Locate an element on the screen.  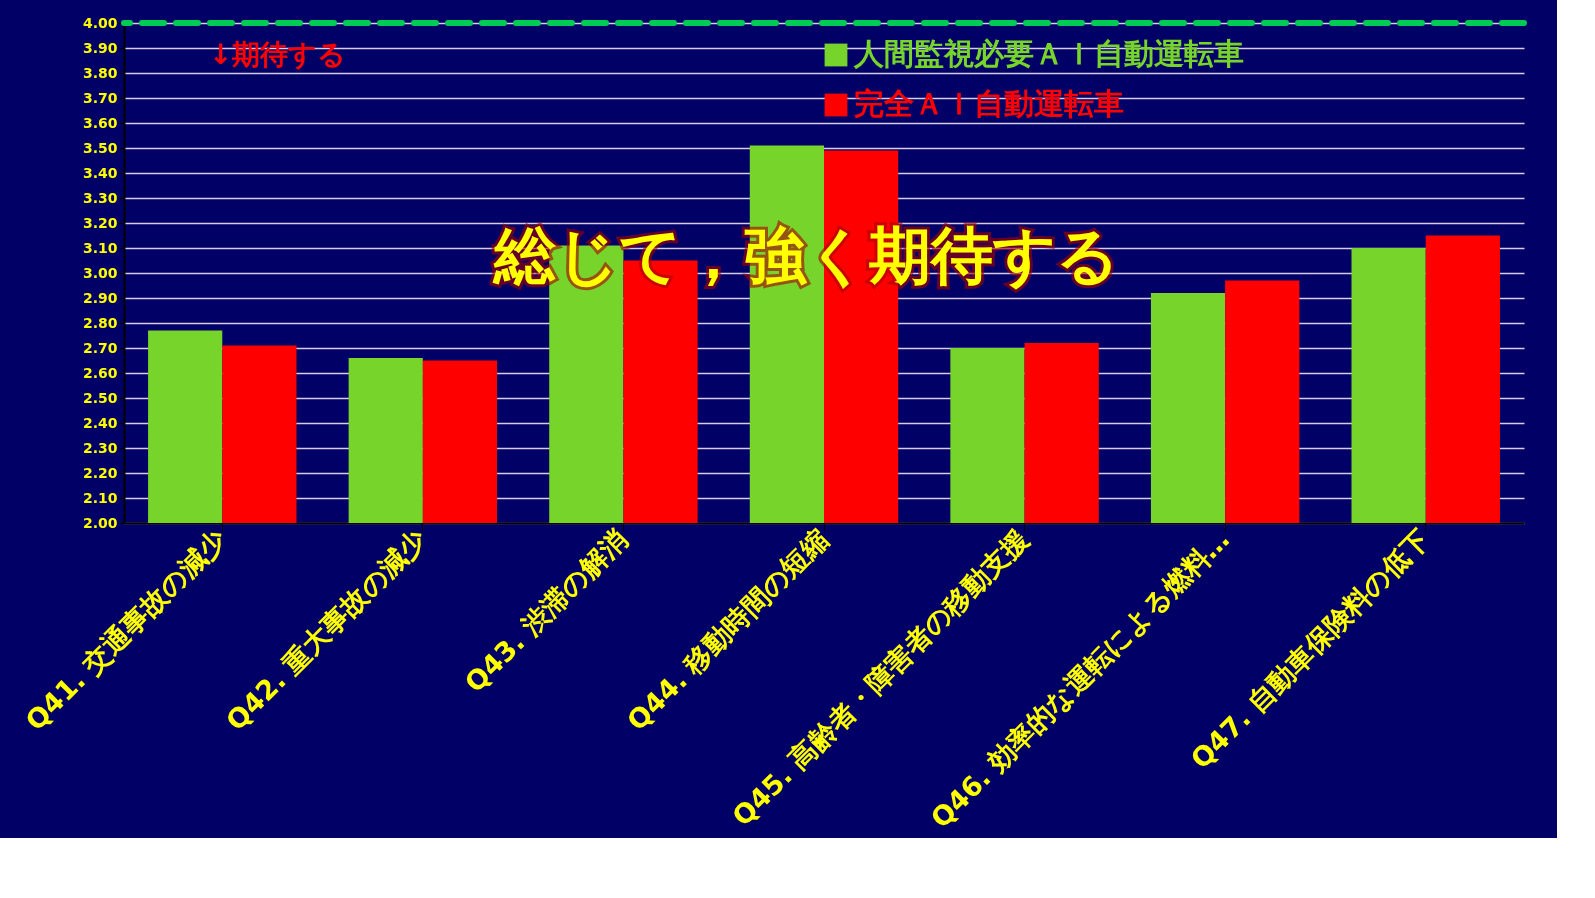
y-tick-label: 3.60 is located at coordinates (100, 122).